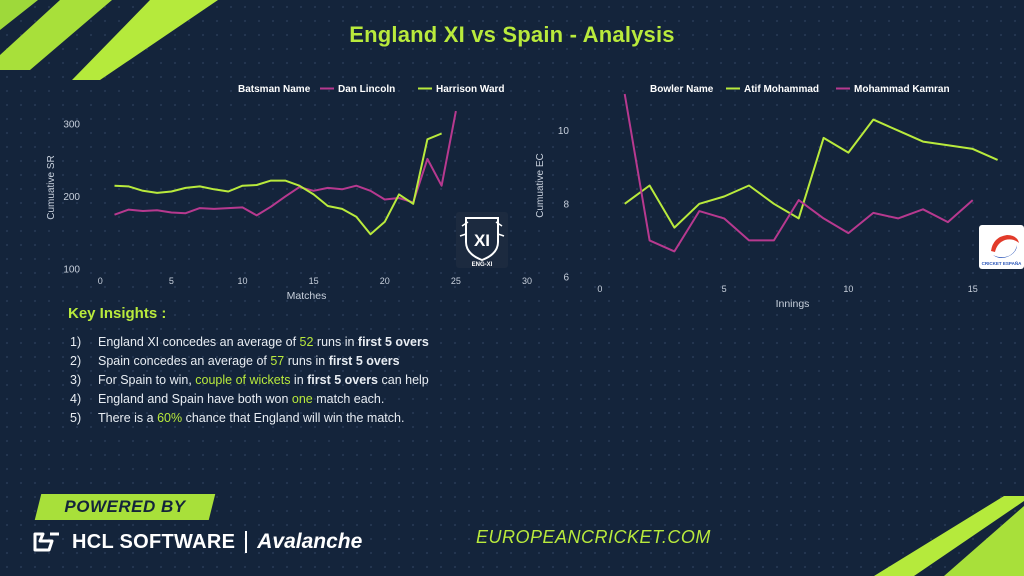  Describe the element at coordinates (195, 399) in the screenshot. I see `insight-text: England and Spain have both won` at that location.